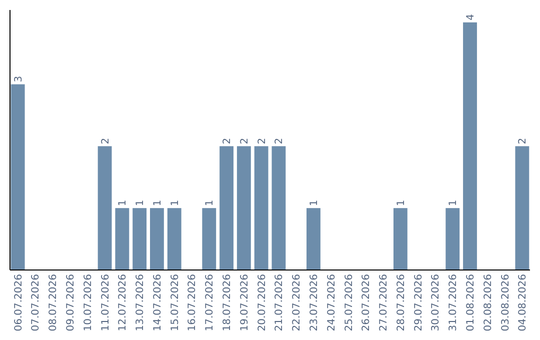 This screenshot has width=540, height=340. I want to click on x-tick-label: 22.07.2026, so click(297, 303).